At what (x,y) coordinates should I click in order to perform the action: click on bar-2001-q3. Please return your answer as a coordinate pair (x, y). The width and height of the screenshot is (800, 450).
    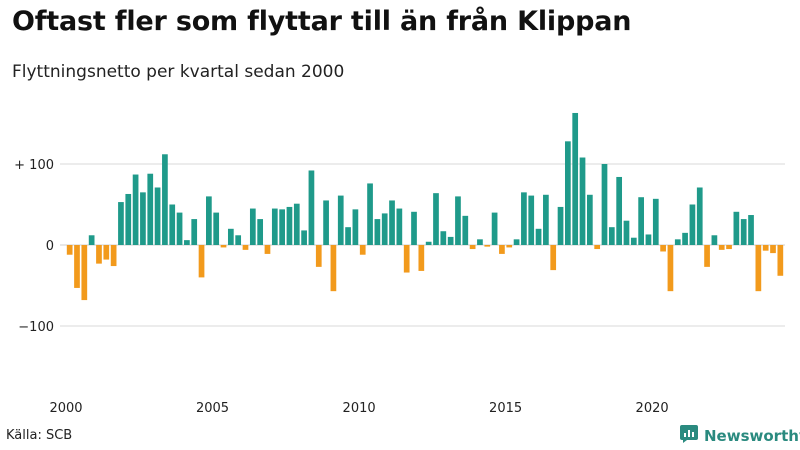
    Looking at the image, I should click on (113, 256).